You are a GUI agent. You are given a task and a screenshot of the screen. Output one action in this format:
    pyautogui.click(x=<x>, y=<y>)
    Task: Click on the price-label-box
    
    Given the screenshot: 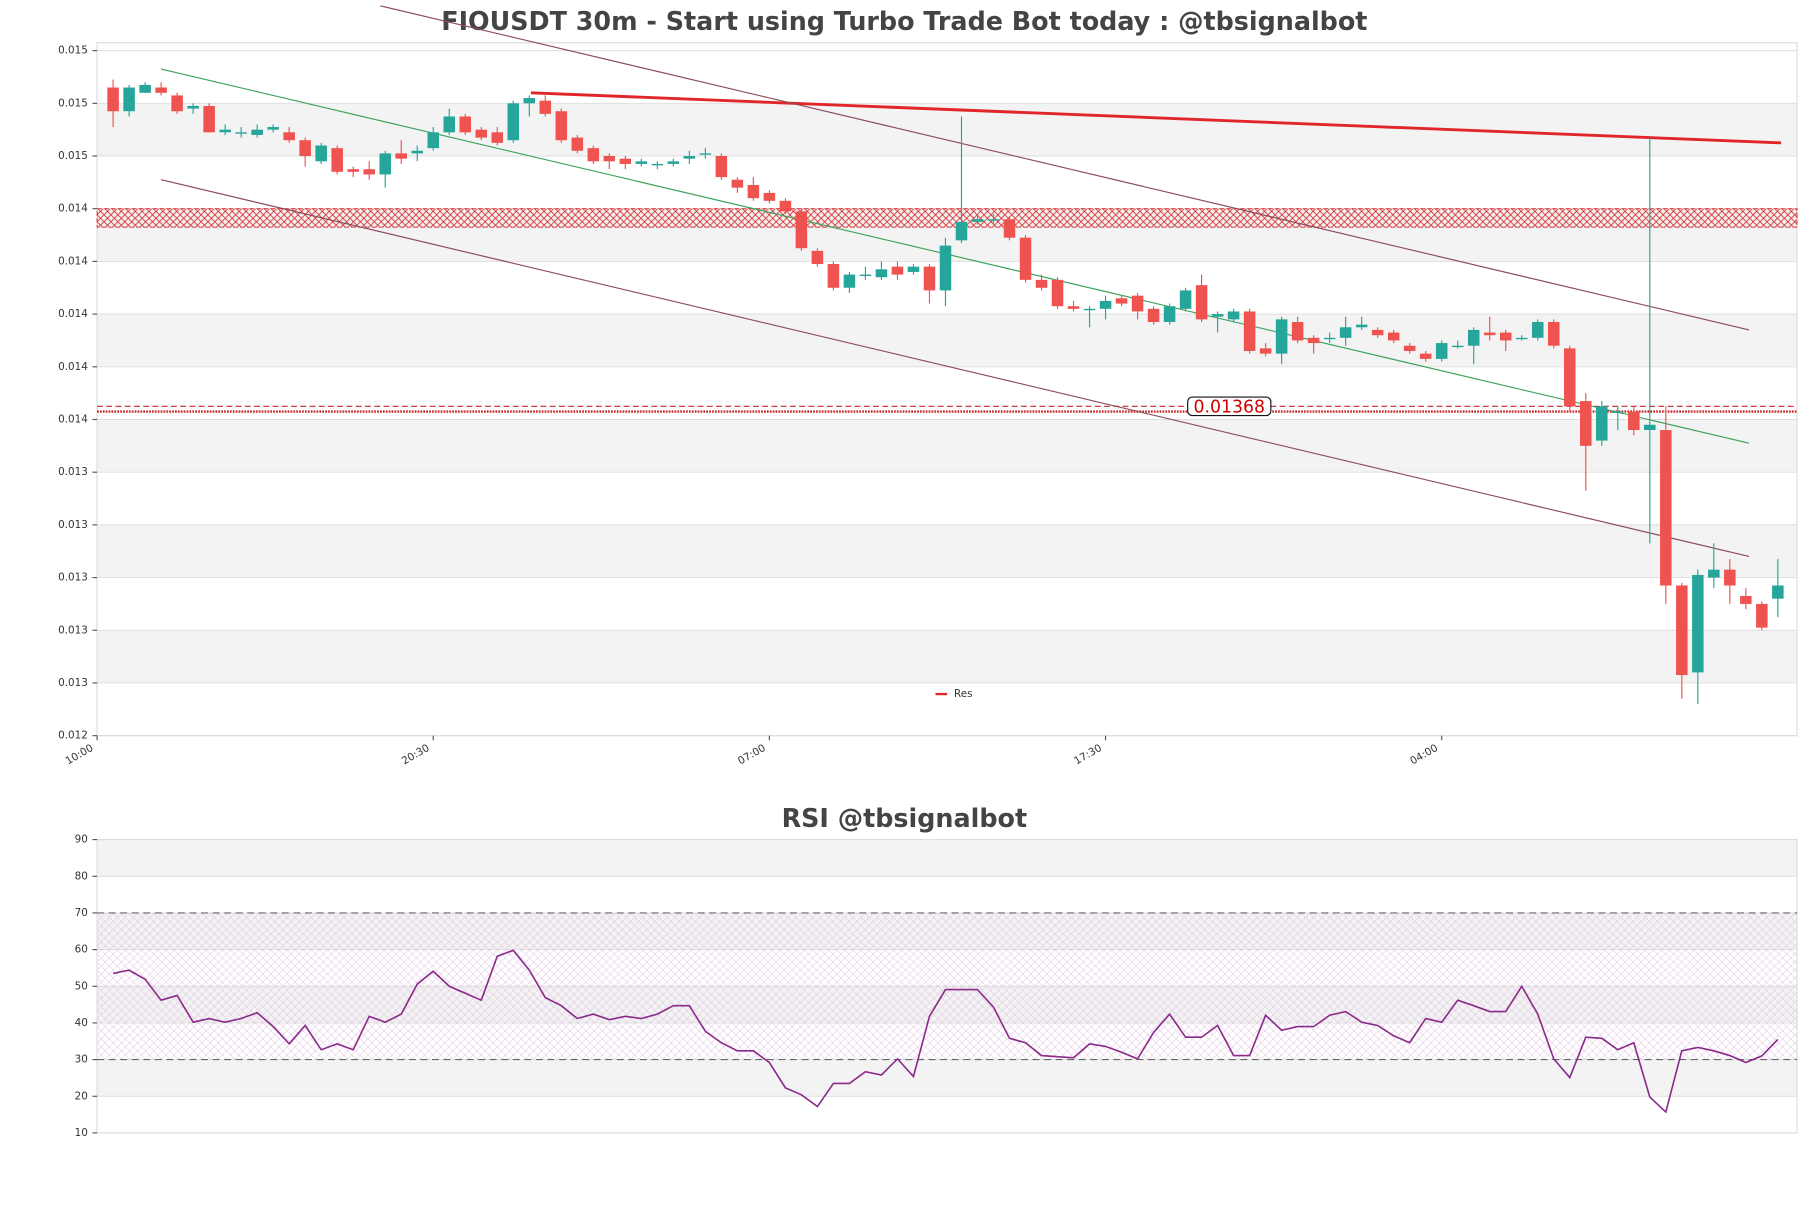 What is the action you would take?
    pyautogui.click(x=1229, y=406)
    